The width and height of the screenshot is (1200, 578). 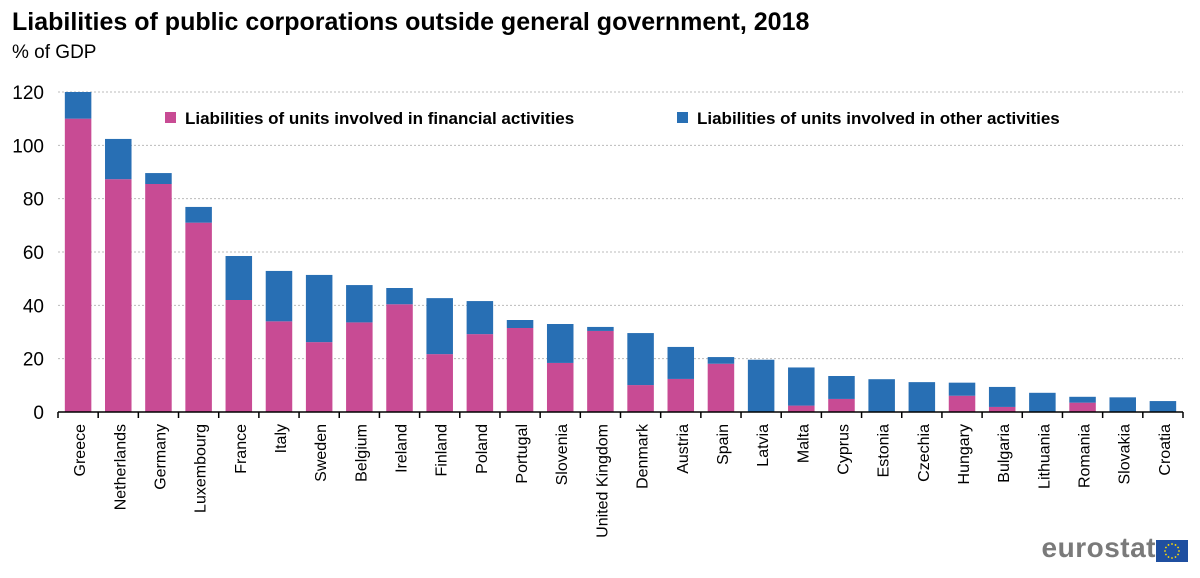 What do you see at coordinates (361, 453) in the screenshot?
I see `x-tick-label: Belgium` at bounding box center [361, 453].